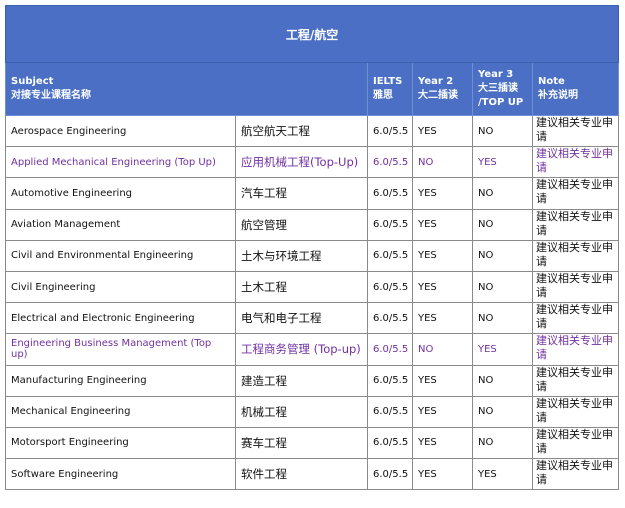  I want to click on subject-en: Civil and Environmental Engineering, so click(120, 255).